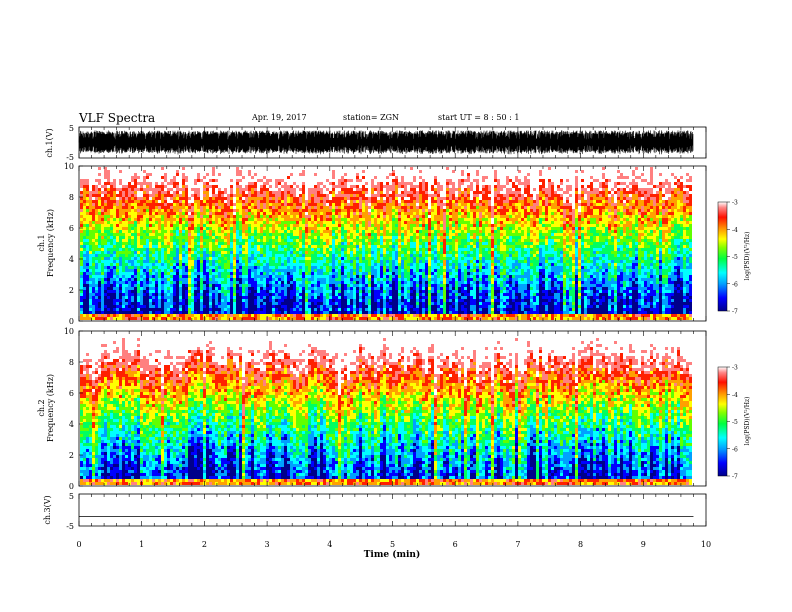 This screenshot has width=792, height=612. I want to click on time-tick-label: 8, so click(580, 544).